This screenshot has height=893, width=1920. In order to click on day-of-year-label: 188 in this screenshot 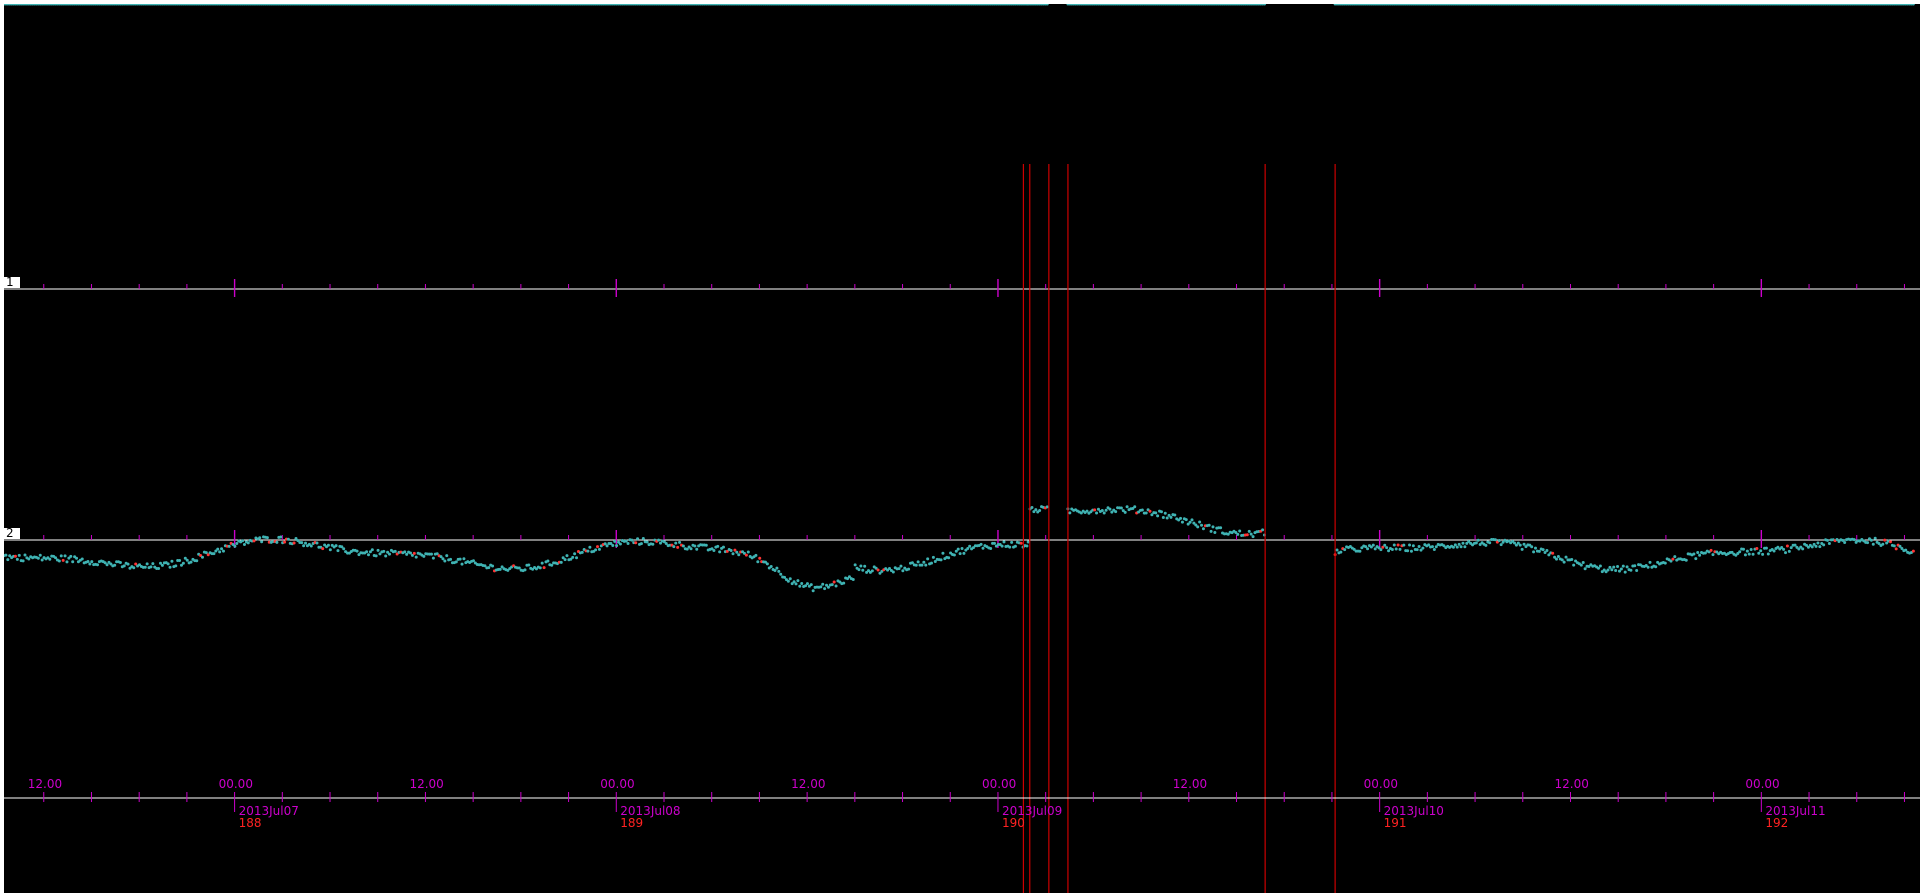, I will do `click(250, 823)`.